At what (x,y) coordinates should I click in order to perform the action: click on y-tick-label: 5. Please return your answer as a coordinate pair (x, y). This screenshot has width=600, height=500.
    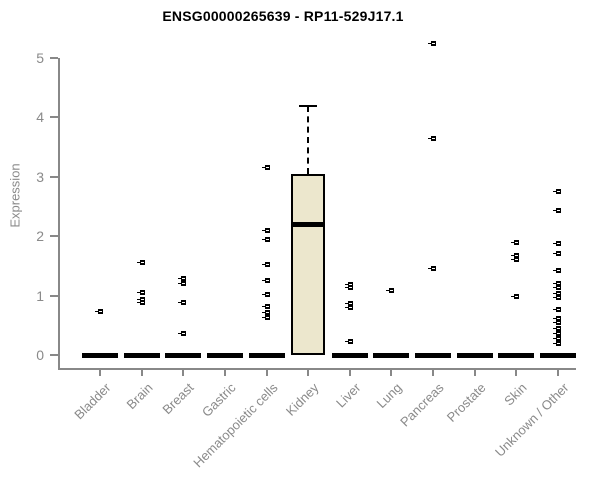
    Looking at the image, I should click on (40, 58).